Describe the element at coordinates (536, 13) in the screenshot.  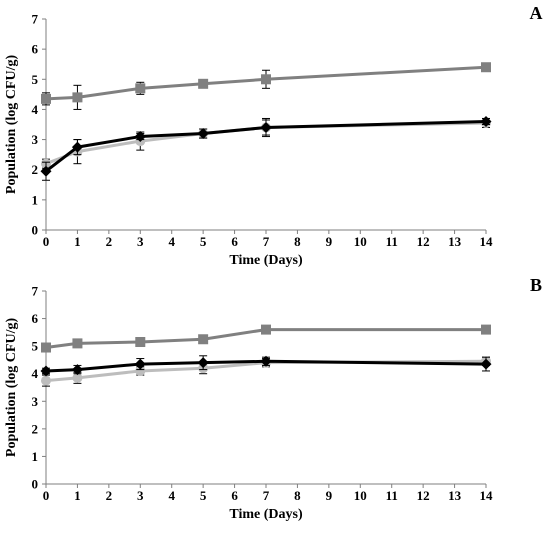
I see `panel-label: A` at that location.